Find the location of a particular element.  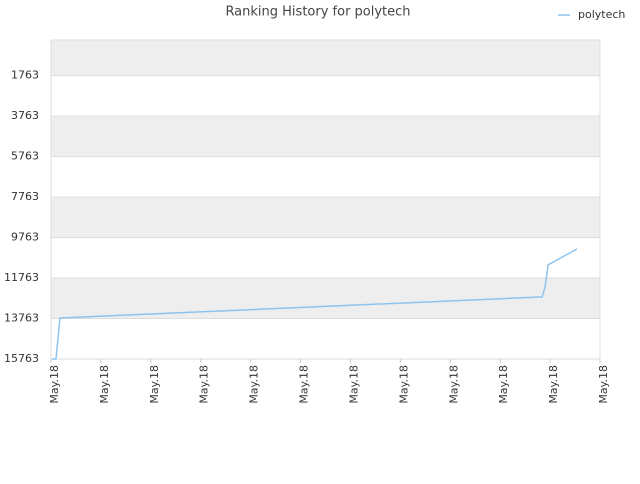

y-tick-label: 15763 is located at coordinates (21, 358).